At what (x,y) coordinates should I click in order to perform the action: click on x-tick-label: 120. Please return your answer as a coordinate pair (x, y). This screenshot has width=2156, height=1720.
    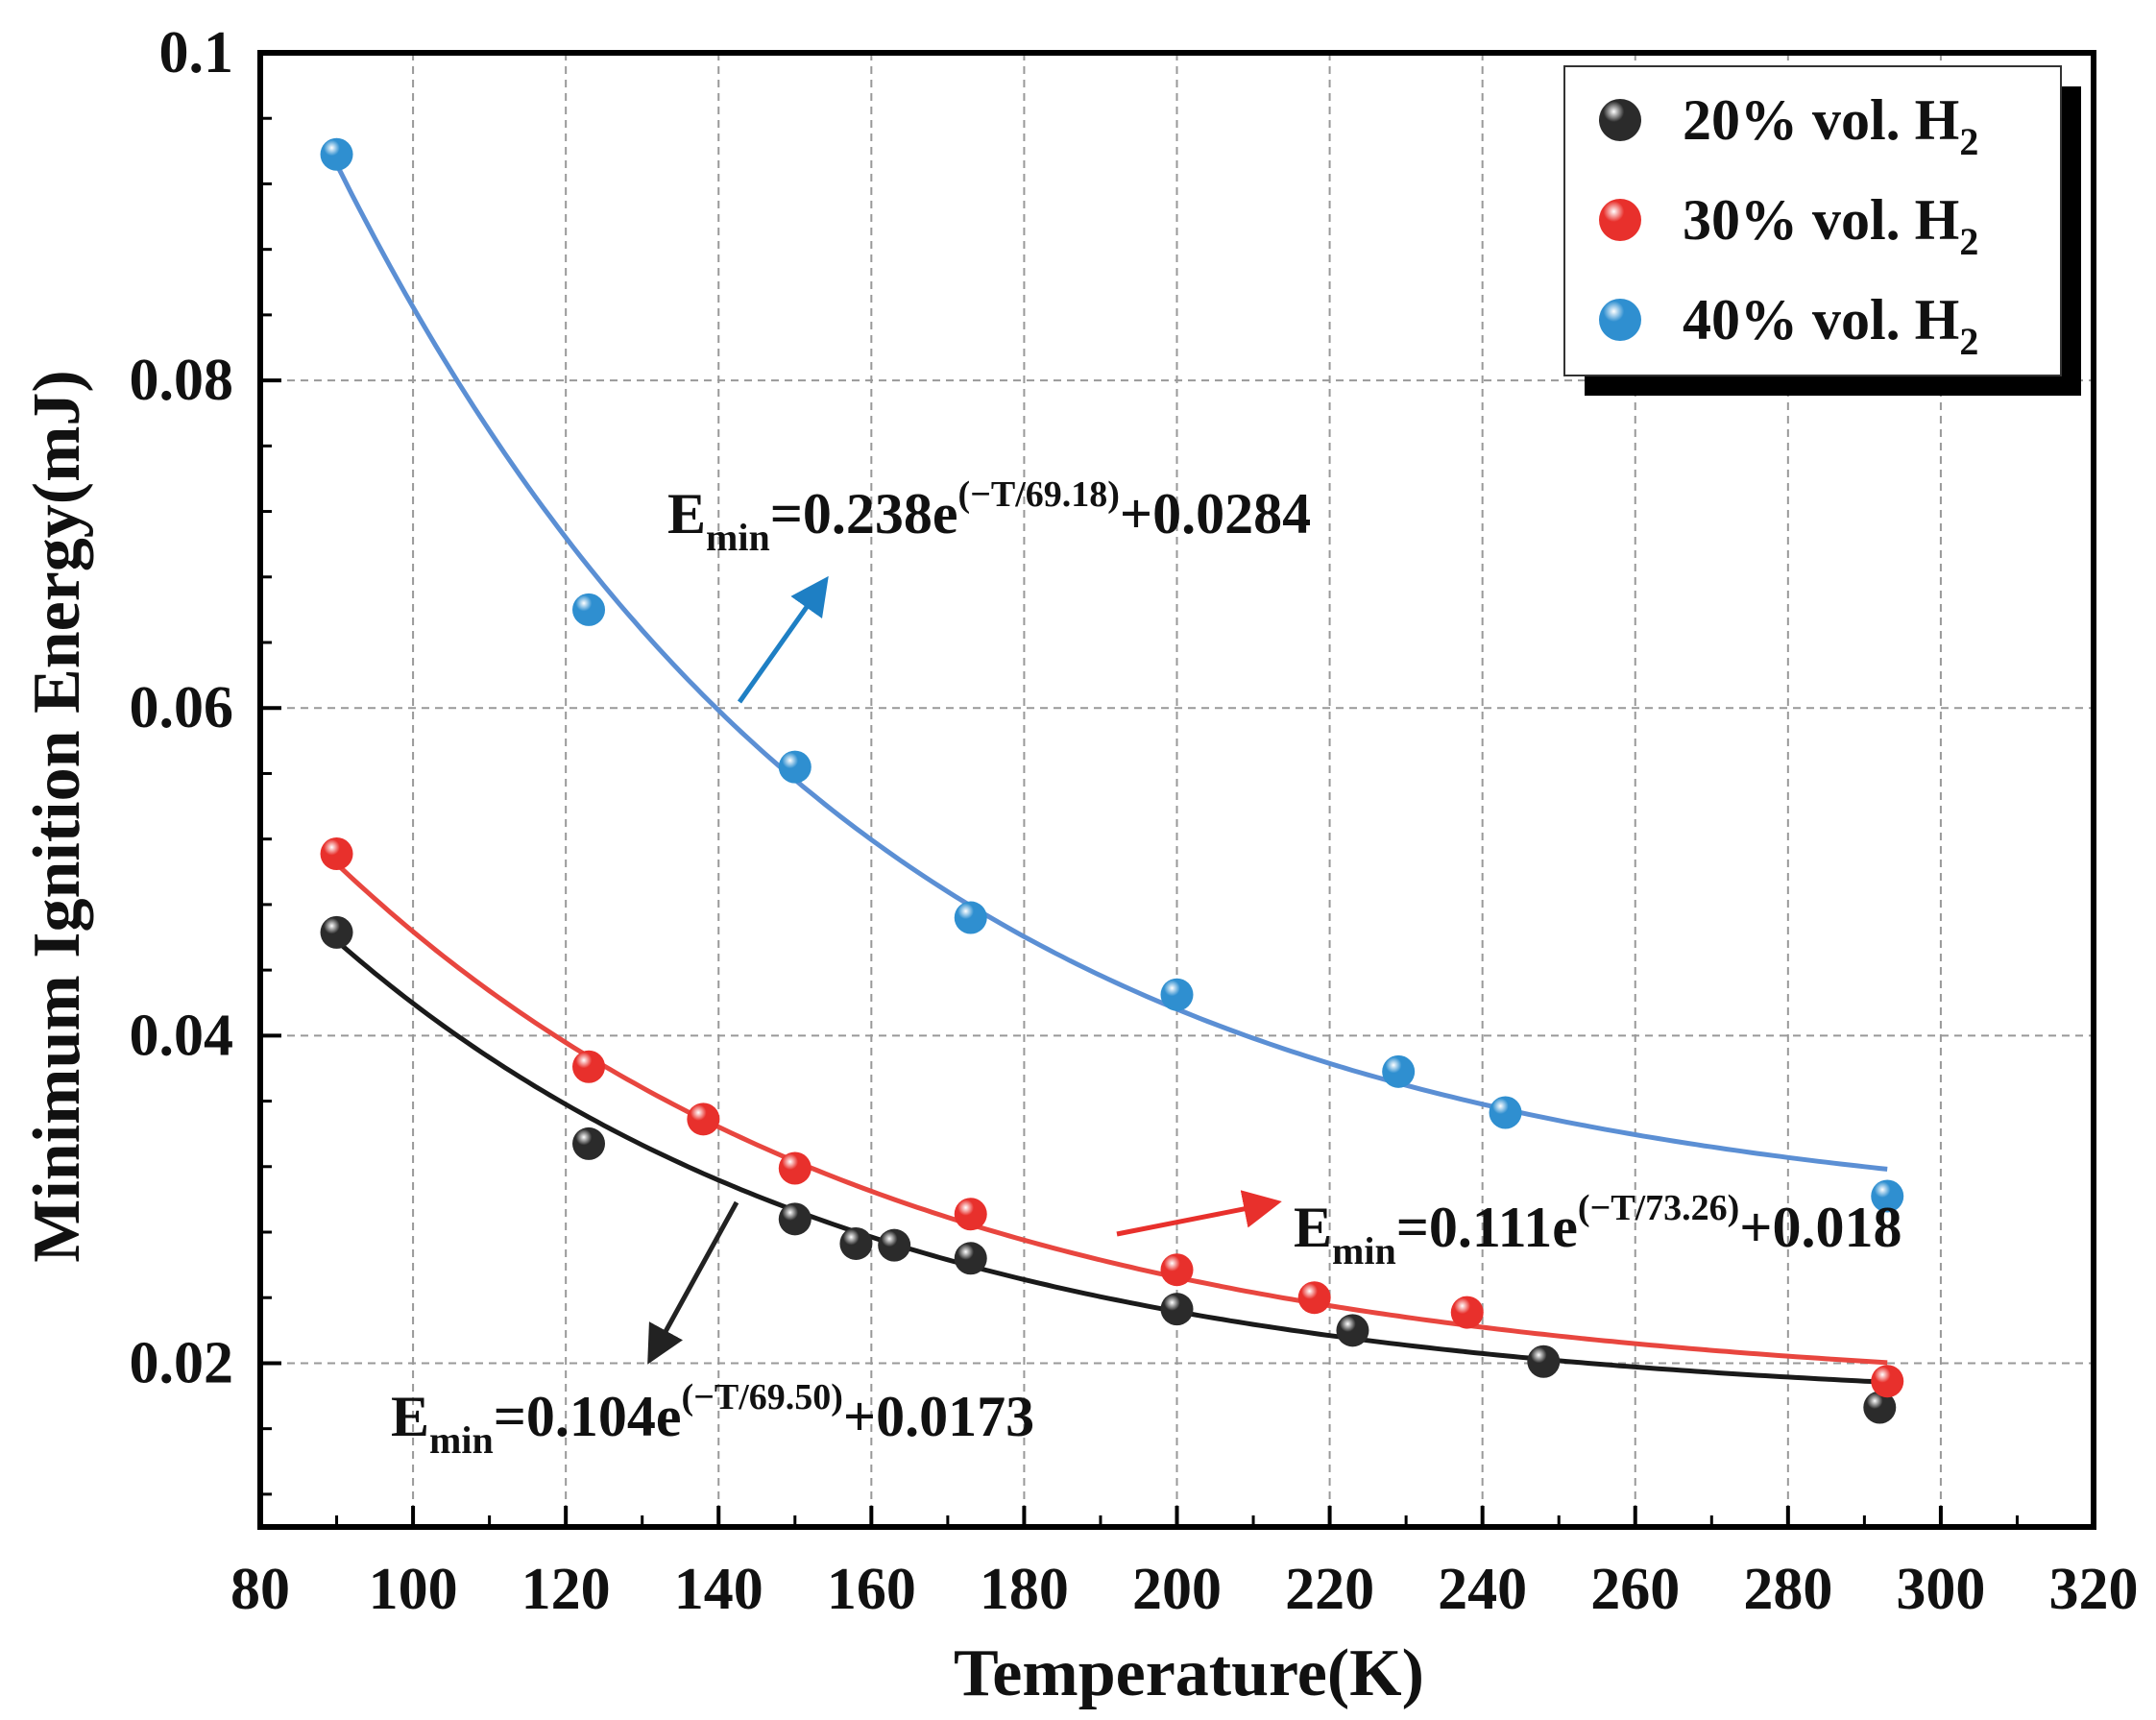
    Looking at the image, I should click on (566, 1589).